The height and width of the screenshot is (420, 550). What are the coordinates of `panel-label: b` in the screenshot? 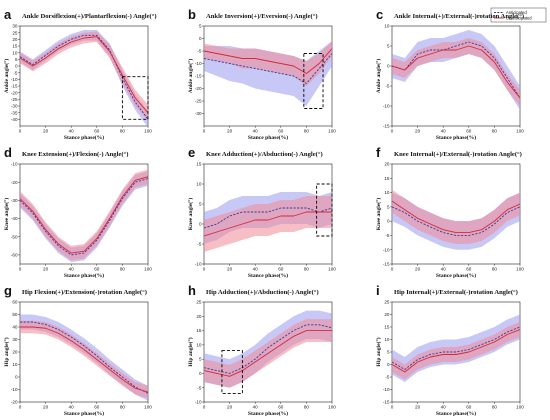 It's located at (192, 14).